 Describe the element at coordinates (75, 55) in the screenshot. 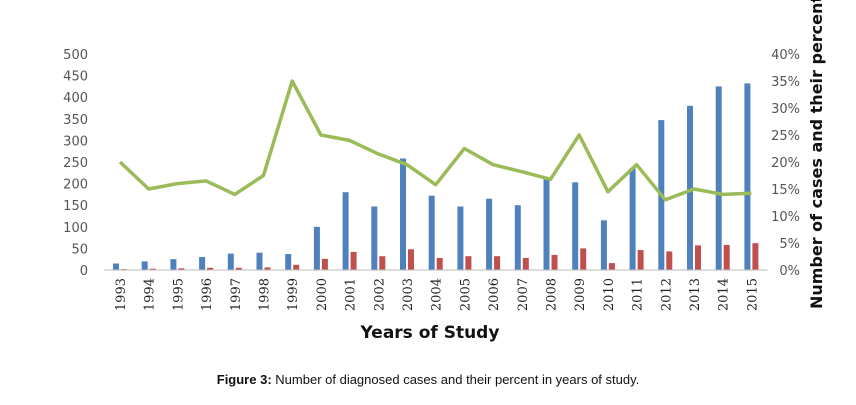

I see `left-tick-label: 500` at that location.